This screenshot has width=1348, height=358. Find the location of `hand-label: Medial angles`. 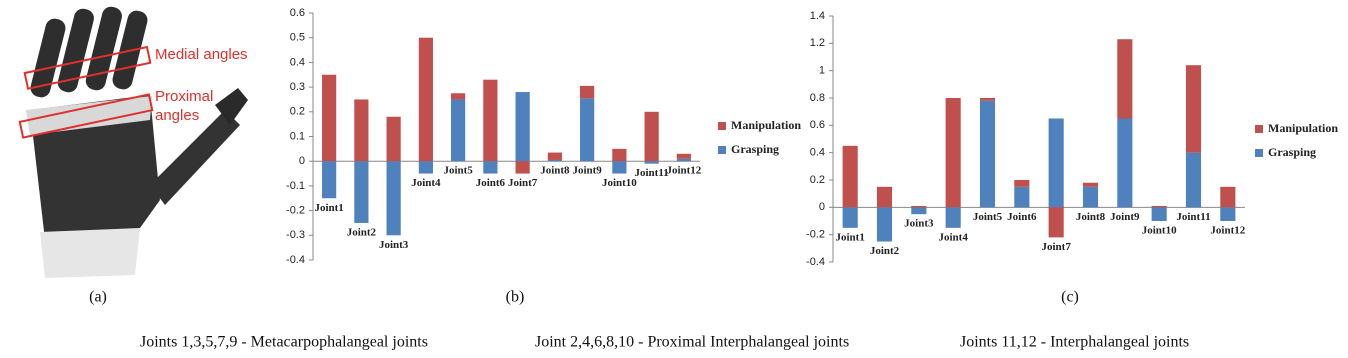

hand-label: Medial angles is located at coordinates (201, 54).